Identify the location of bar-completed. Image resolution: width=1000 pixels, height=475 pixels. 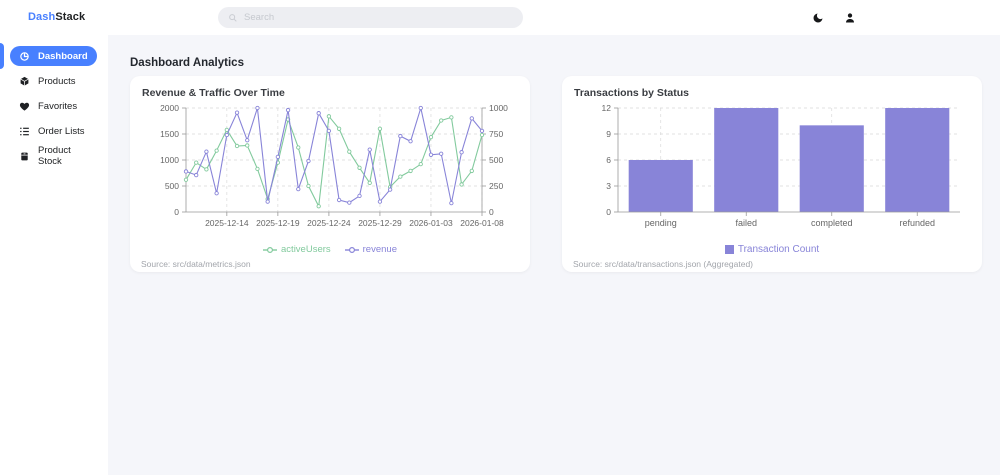
(831, 168).